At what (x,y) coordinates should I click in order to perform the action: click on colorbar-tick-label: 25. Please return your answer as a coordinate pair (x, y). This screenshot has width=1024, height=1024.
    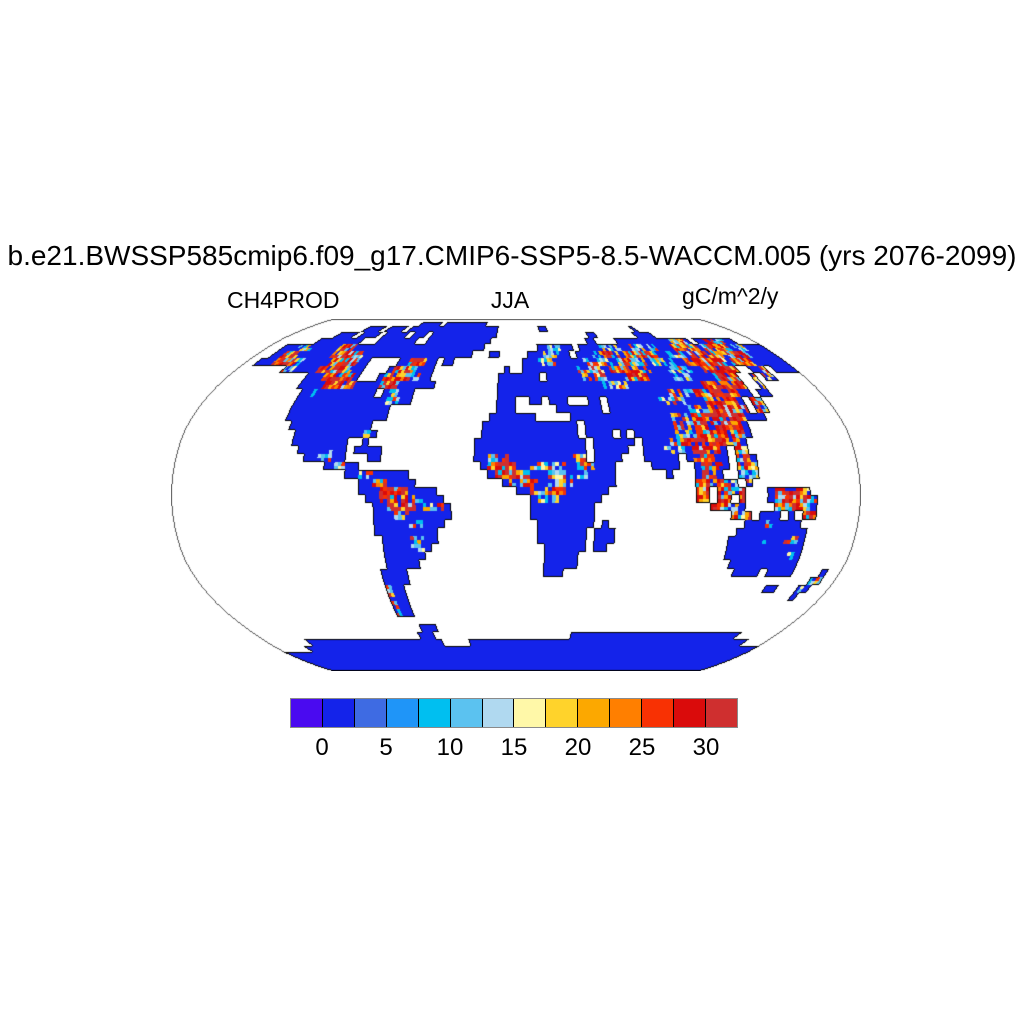
    Looking at the image, I should click on (642, 747).